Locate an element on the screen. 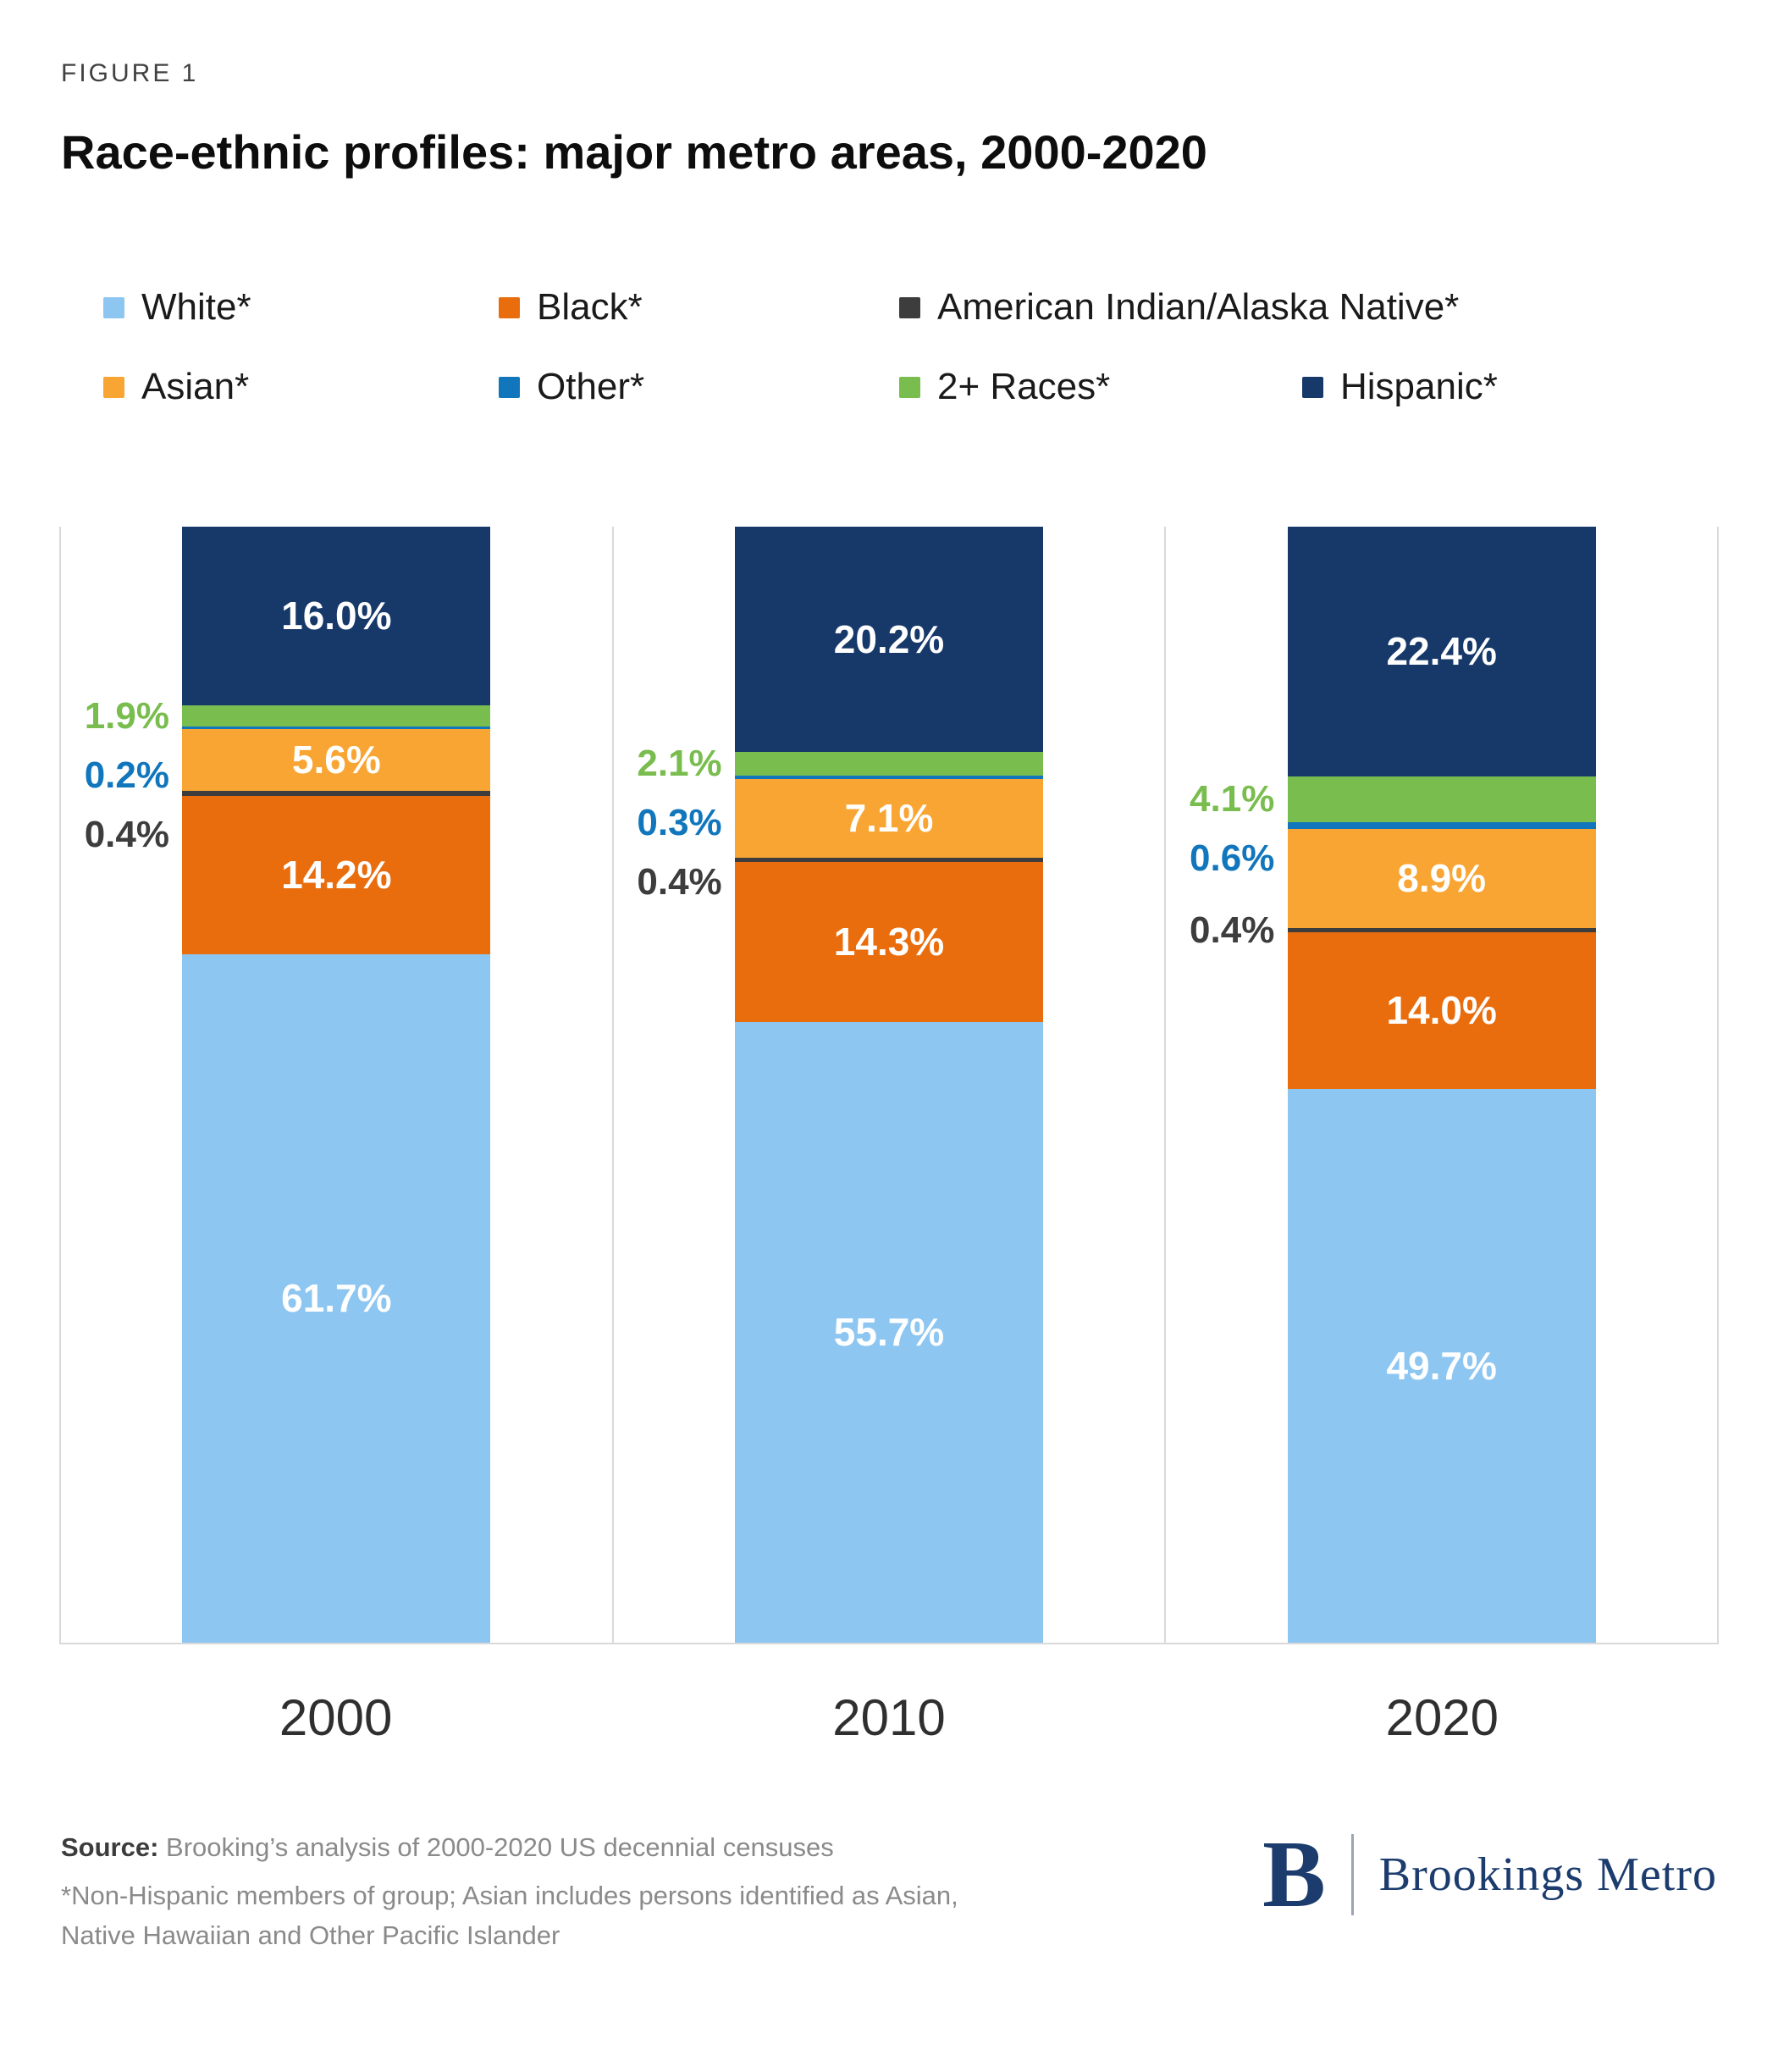 This screenshot has width=1778, height=2072. segment-white-2020: 49.7% is located at coordinates (1441, 1366).